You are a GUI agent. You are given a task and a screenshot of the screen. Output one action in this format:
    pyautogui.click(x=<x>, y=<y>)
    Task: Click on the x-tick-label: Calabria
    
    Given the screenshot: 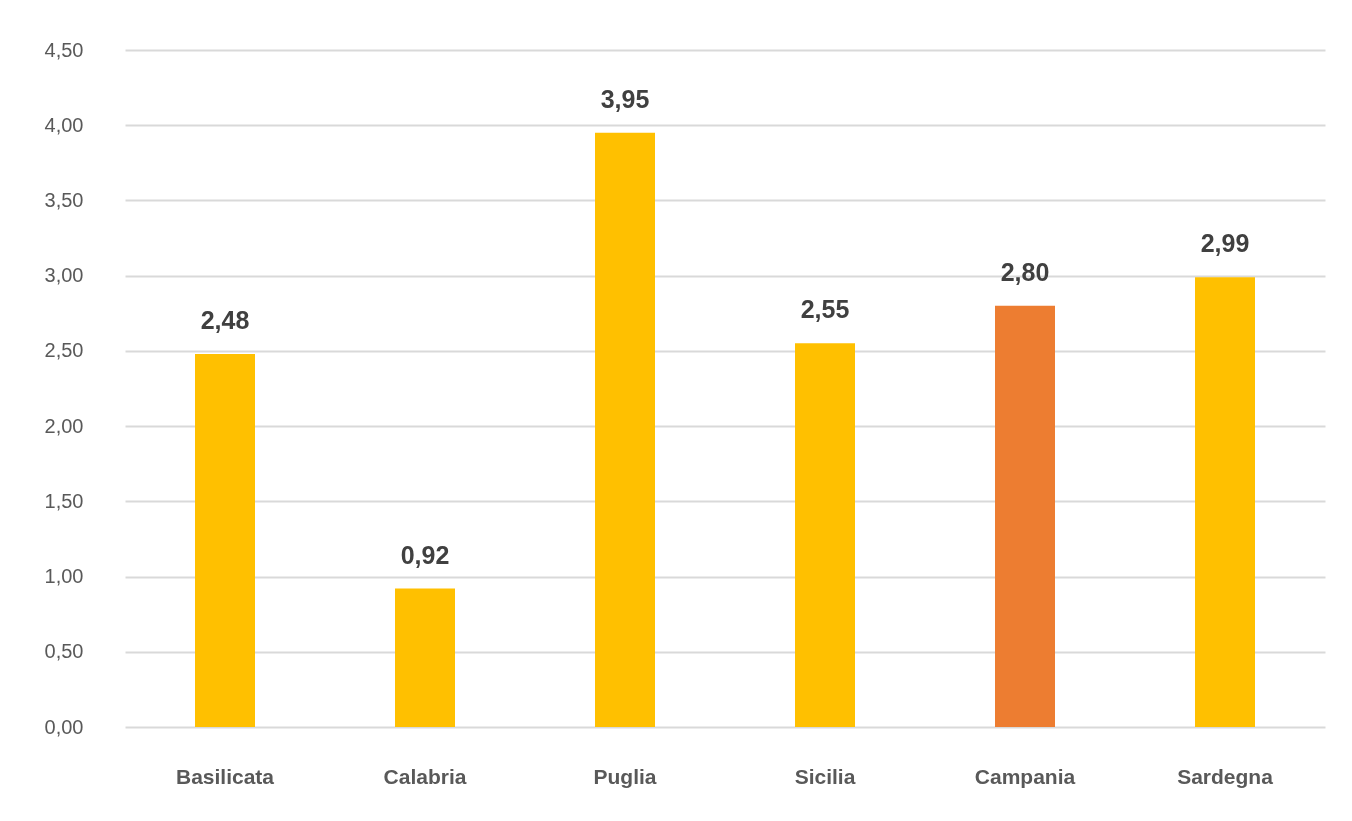 What is the action you would take?
    pyautogui.click(x=425, y=776)
    